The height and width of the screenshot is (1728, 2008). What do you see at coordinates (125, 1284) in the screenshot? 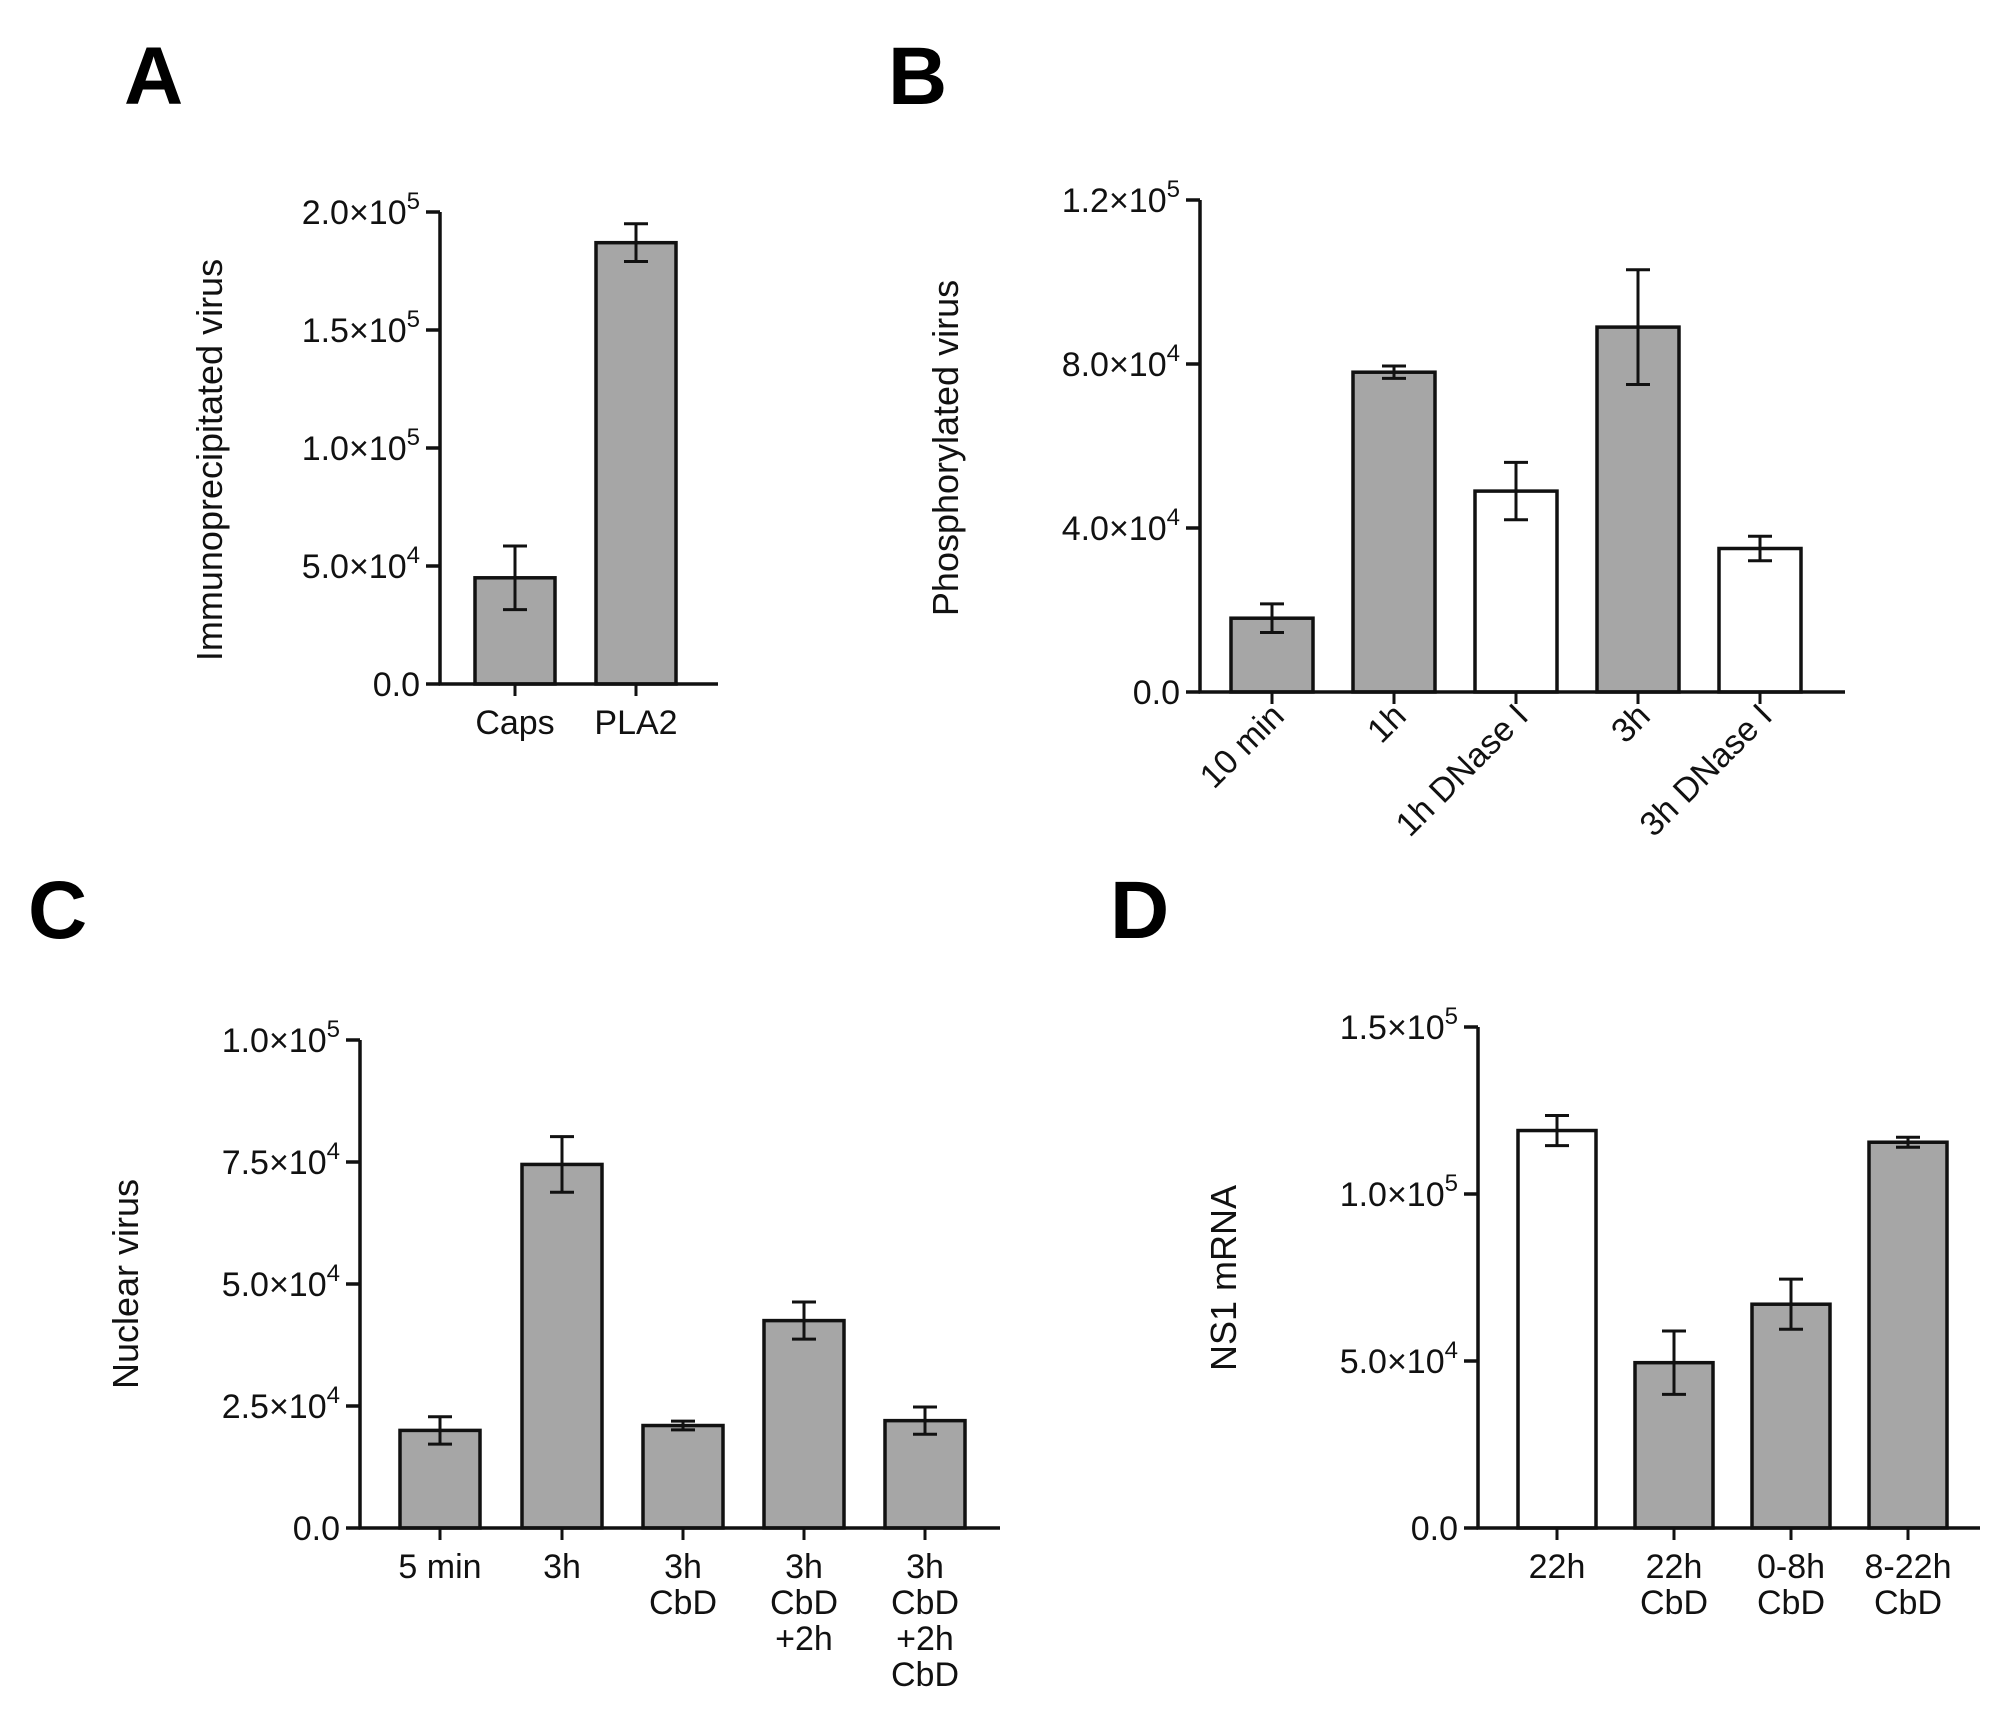
I see `y-axis-title: Nuclear virus` at bounding box center [125, 1284].